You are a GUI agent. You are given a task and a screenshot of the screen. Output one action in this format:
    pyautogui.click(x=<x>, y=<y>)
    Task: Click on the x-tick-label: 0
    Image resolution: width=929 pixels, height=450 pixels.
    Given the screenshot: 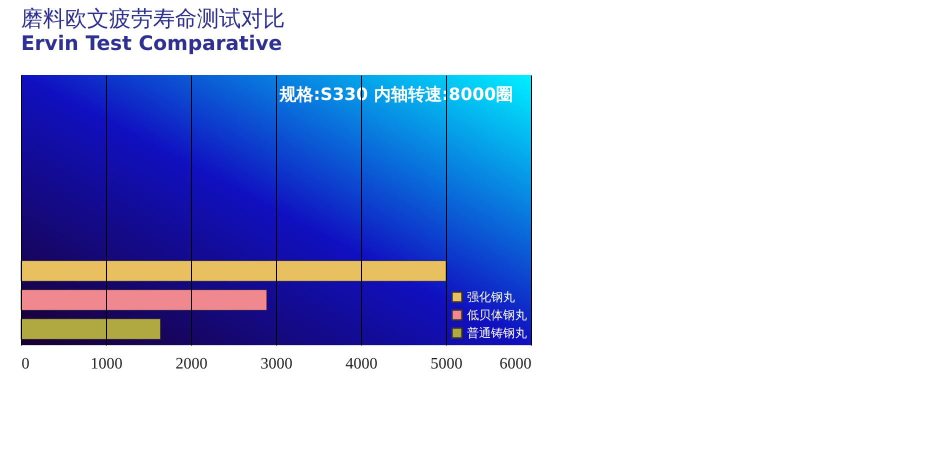 What is the action you would take?
    pyautogui.click(x=26, y=364)
    